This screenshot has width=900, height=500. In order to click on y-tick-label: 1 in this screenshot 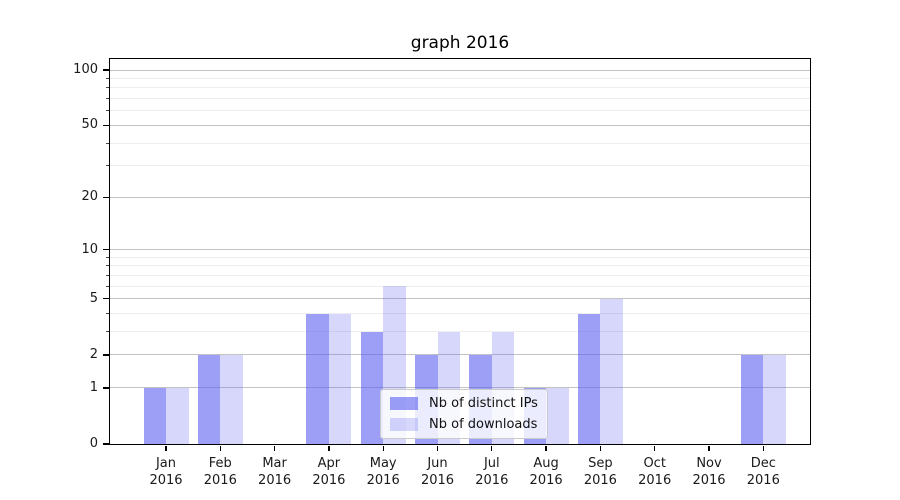, I will do `click(93, 387)`.